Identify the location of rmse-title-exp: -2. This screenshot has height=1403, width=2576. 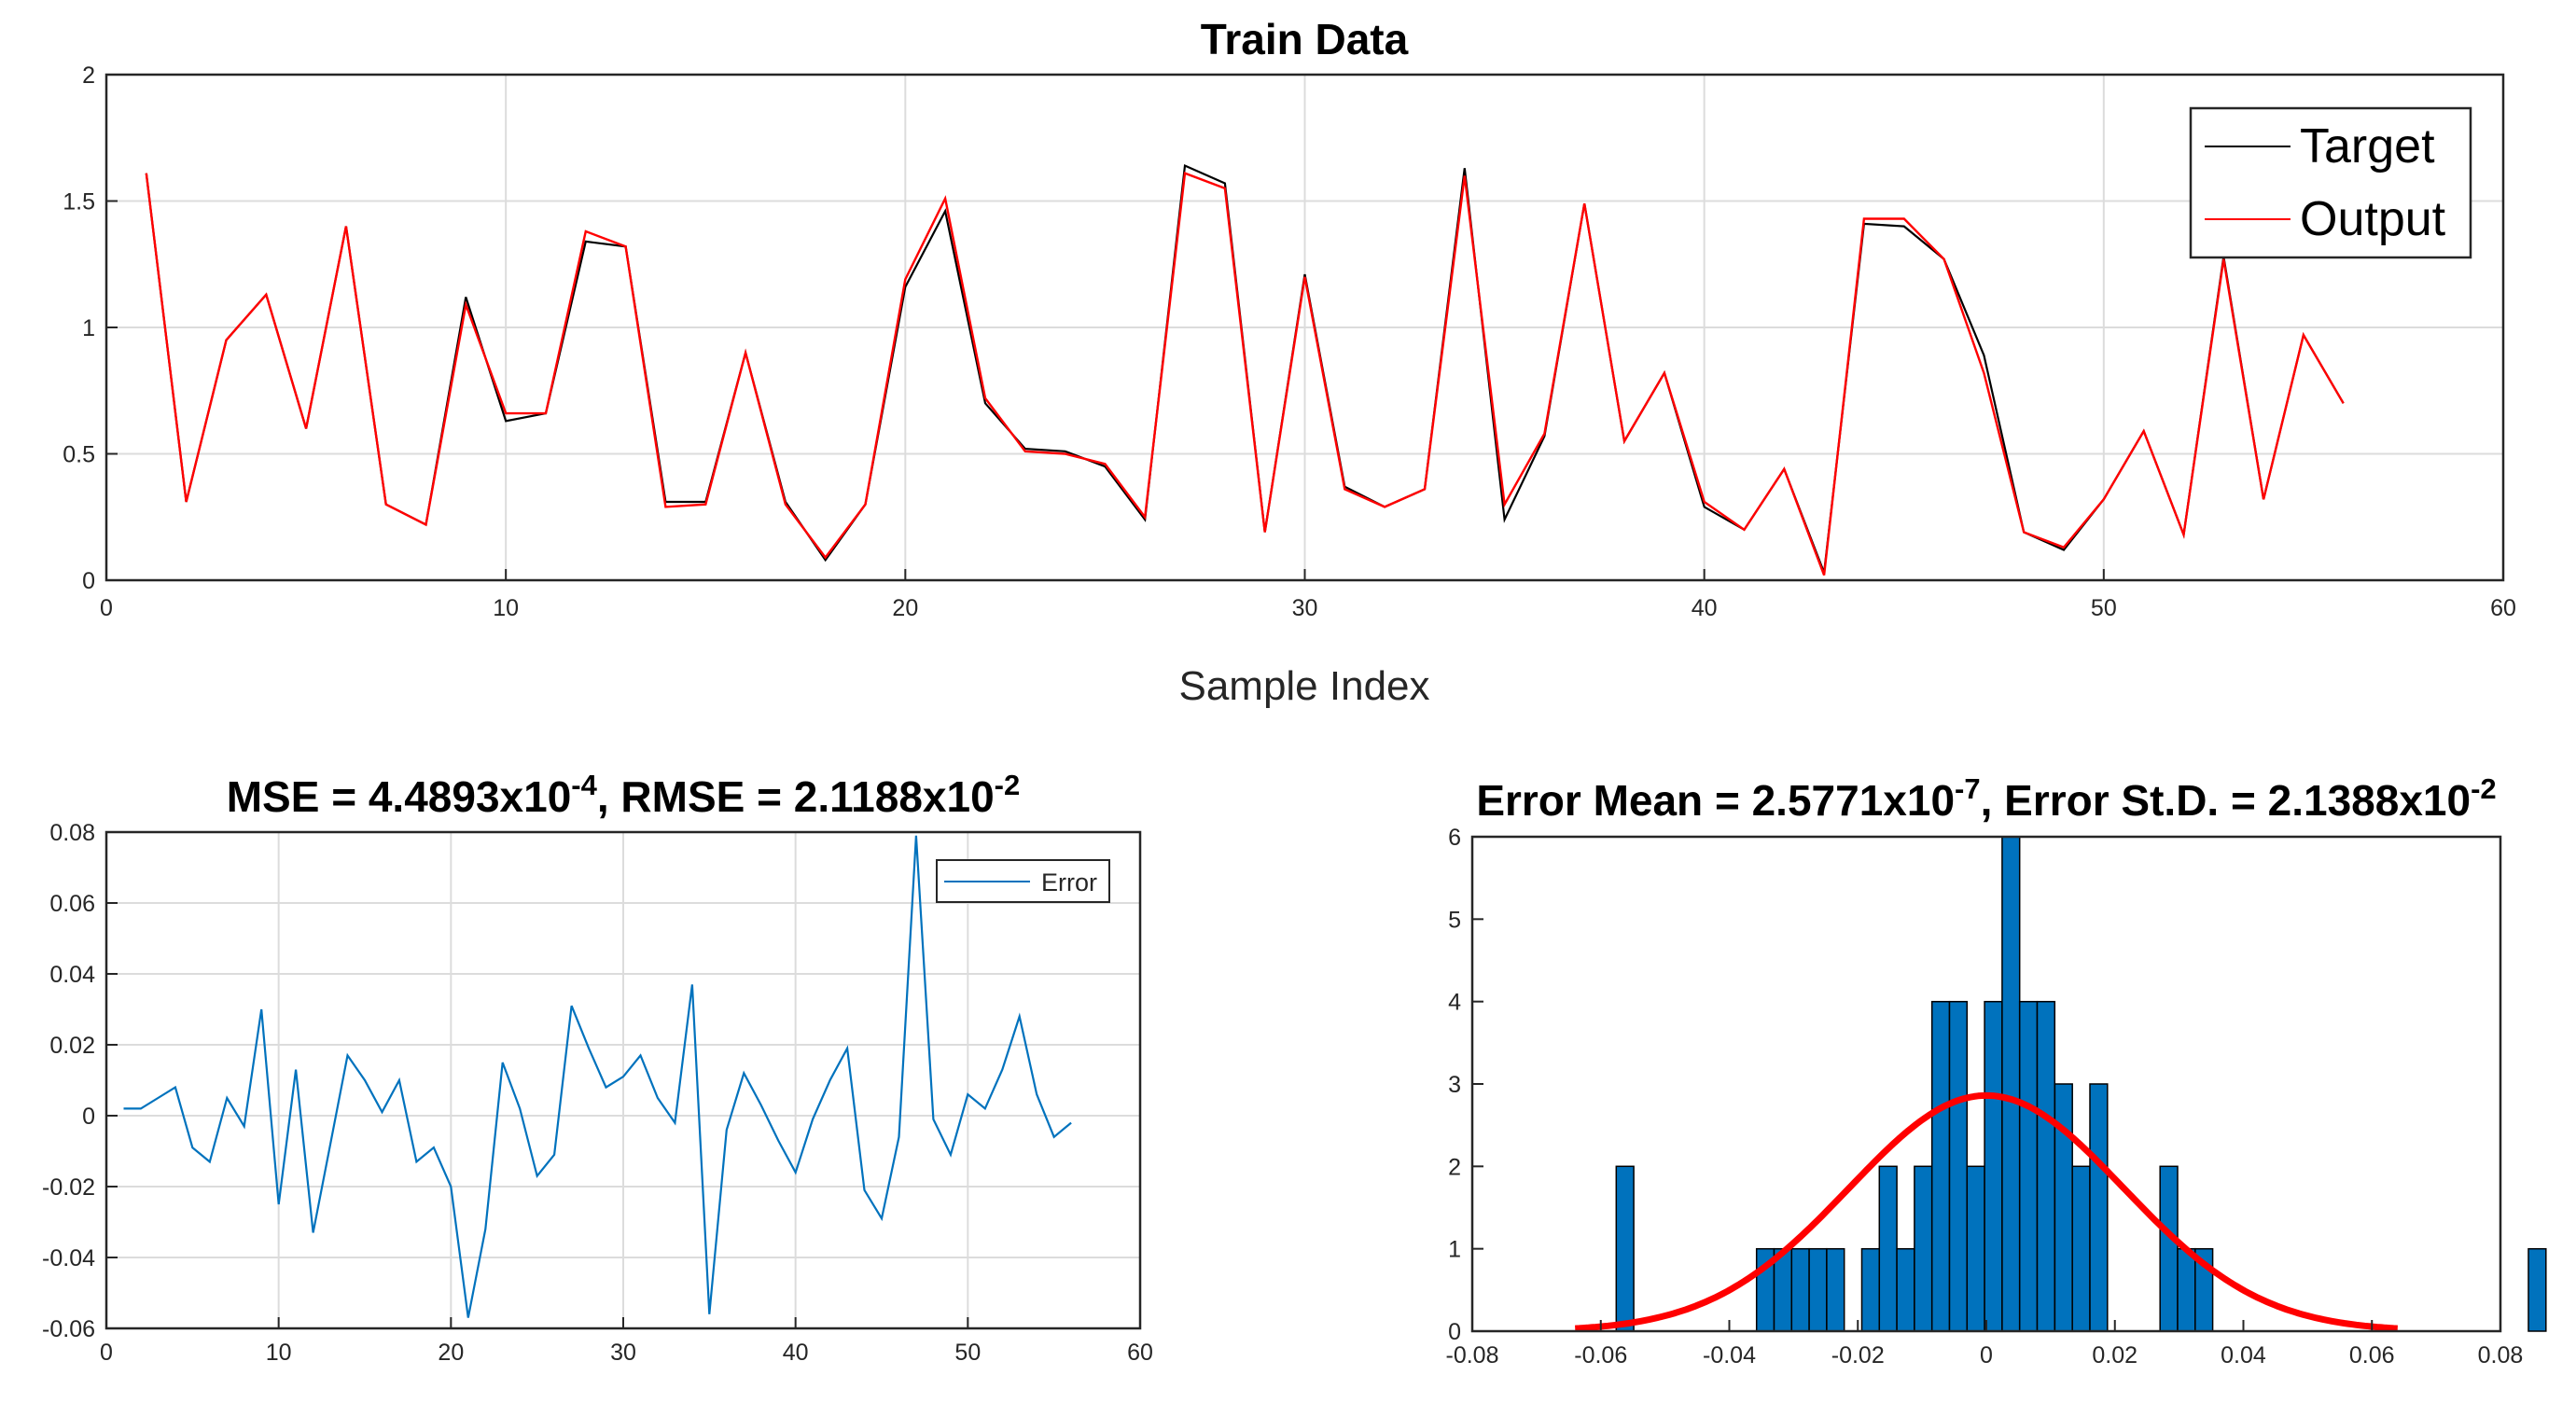
(1008, 785).